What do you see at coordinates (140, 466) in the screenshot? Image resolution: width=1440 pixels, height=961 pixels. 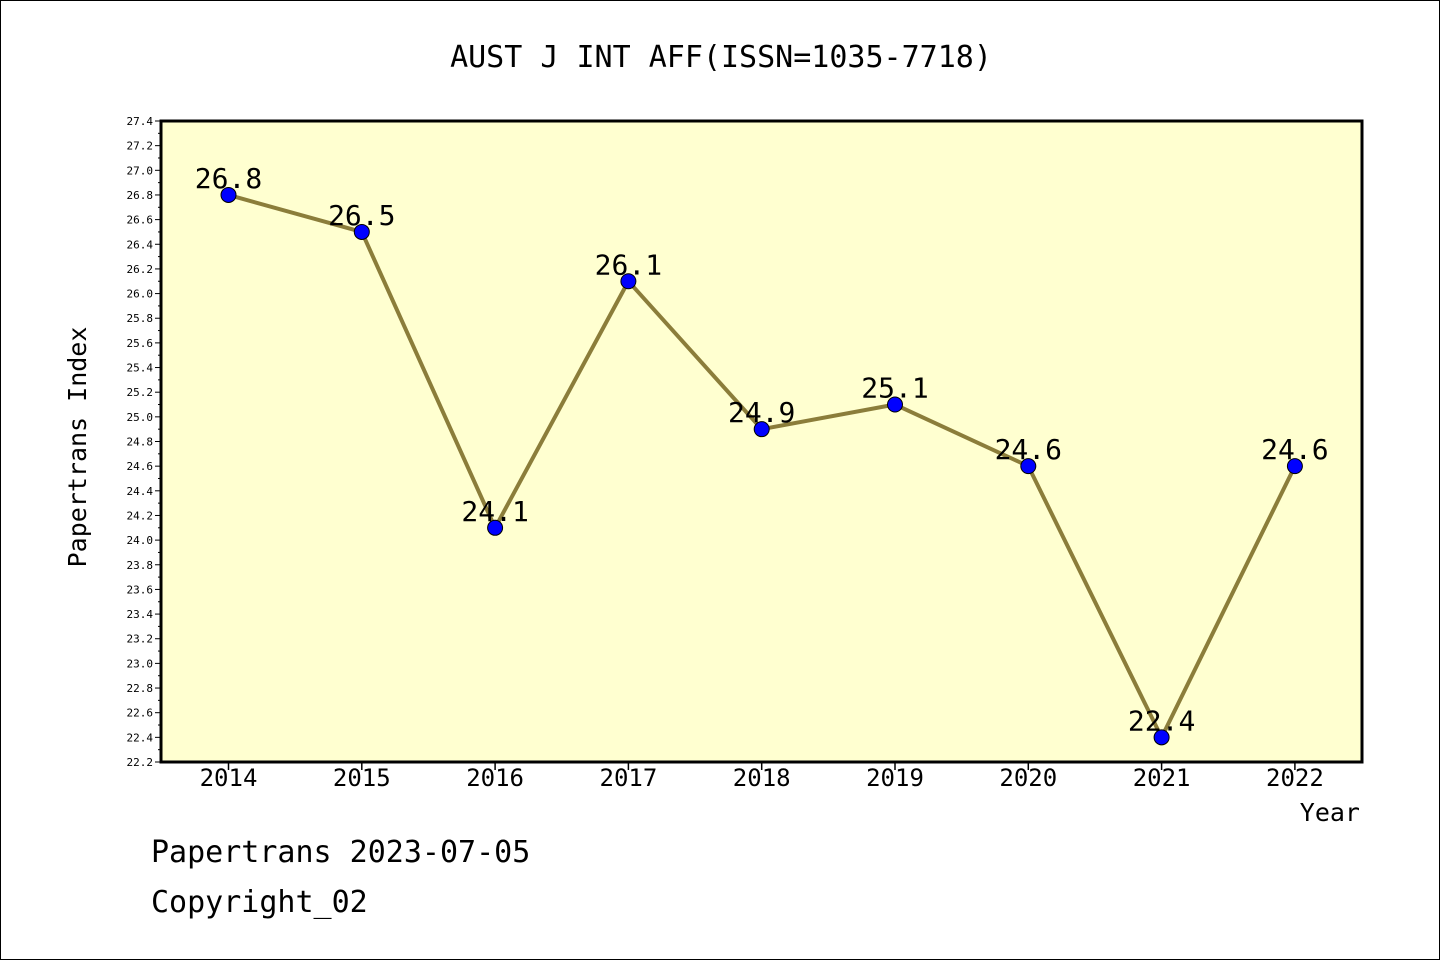 I see `y-tick-label: 24.6` at bounding box center [140, 466].